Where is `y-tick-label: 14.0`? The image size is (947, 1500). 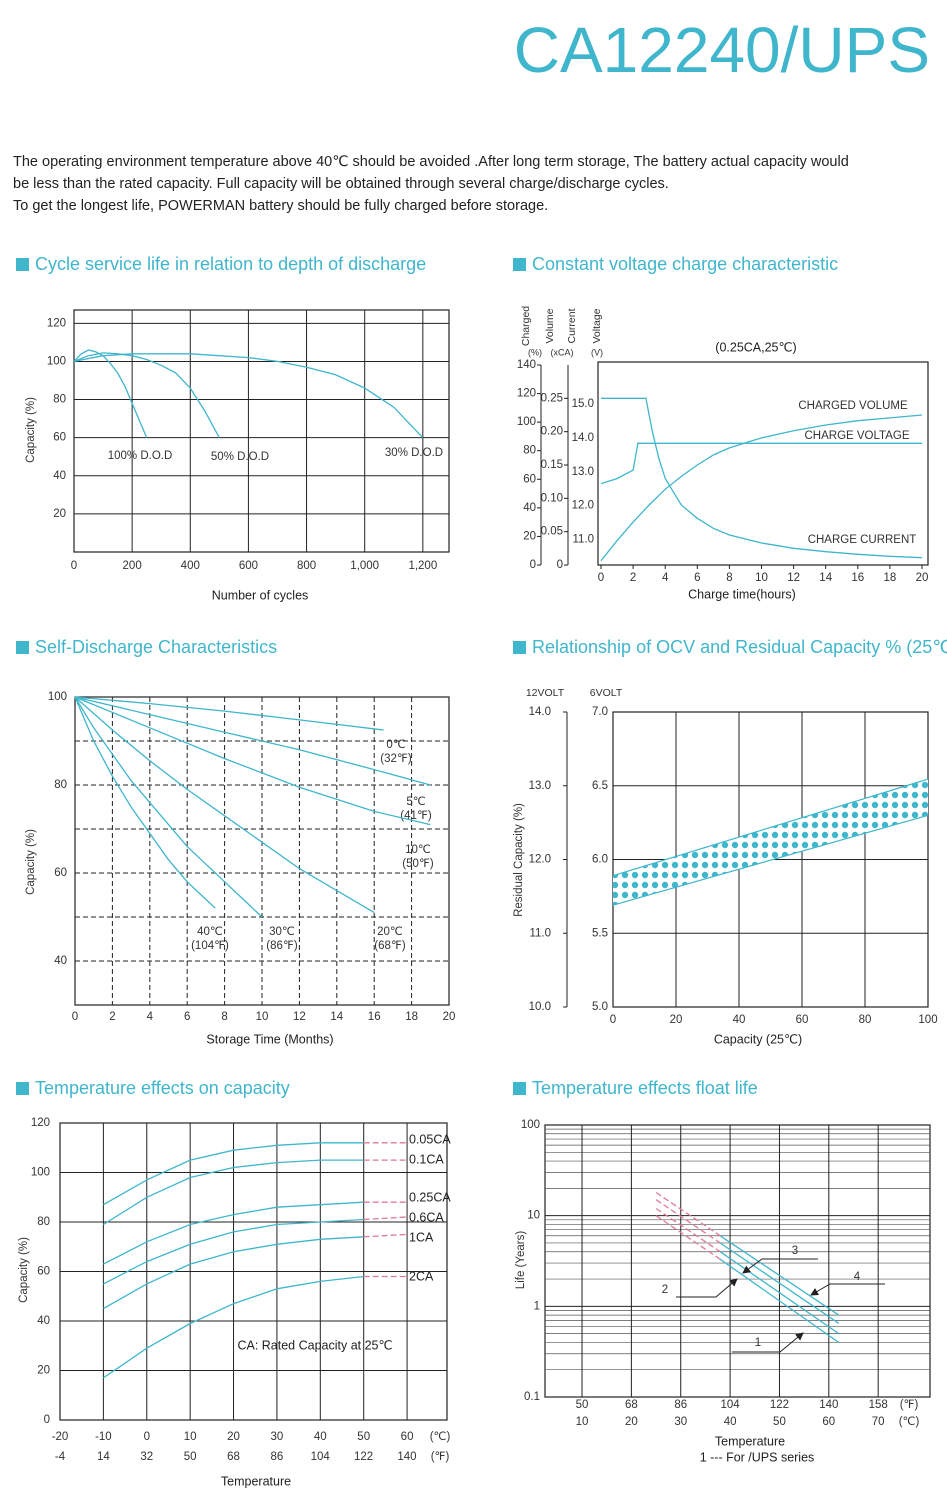
y-tick-label: 14.0 is located at coordinates (583, 438).